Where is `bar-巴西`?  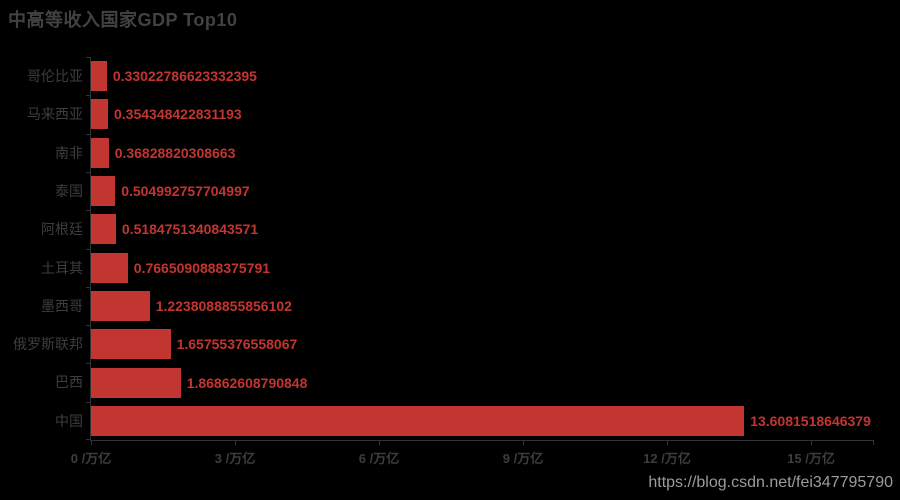
bar-巴西 is located at coordinates (136, 382).